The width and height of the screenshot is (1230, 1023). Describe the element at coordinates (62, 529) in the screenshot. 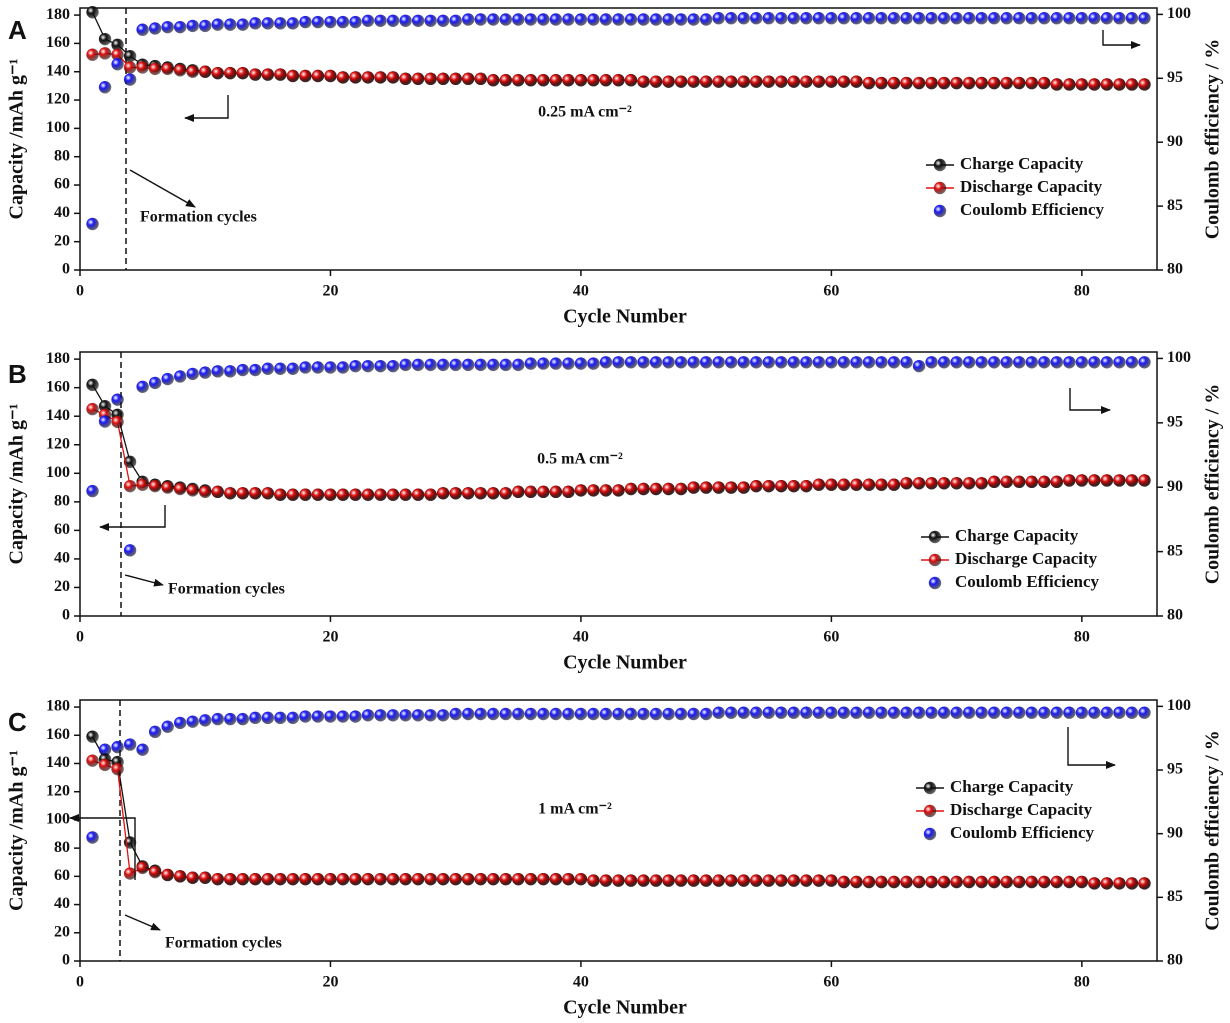

I see `y-tick-label: 60` at that location.